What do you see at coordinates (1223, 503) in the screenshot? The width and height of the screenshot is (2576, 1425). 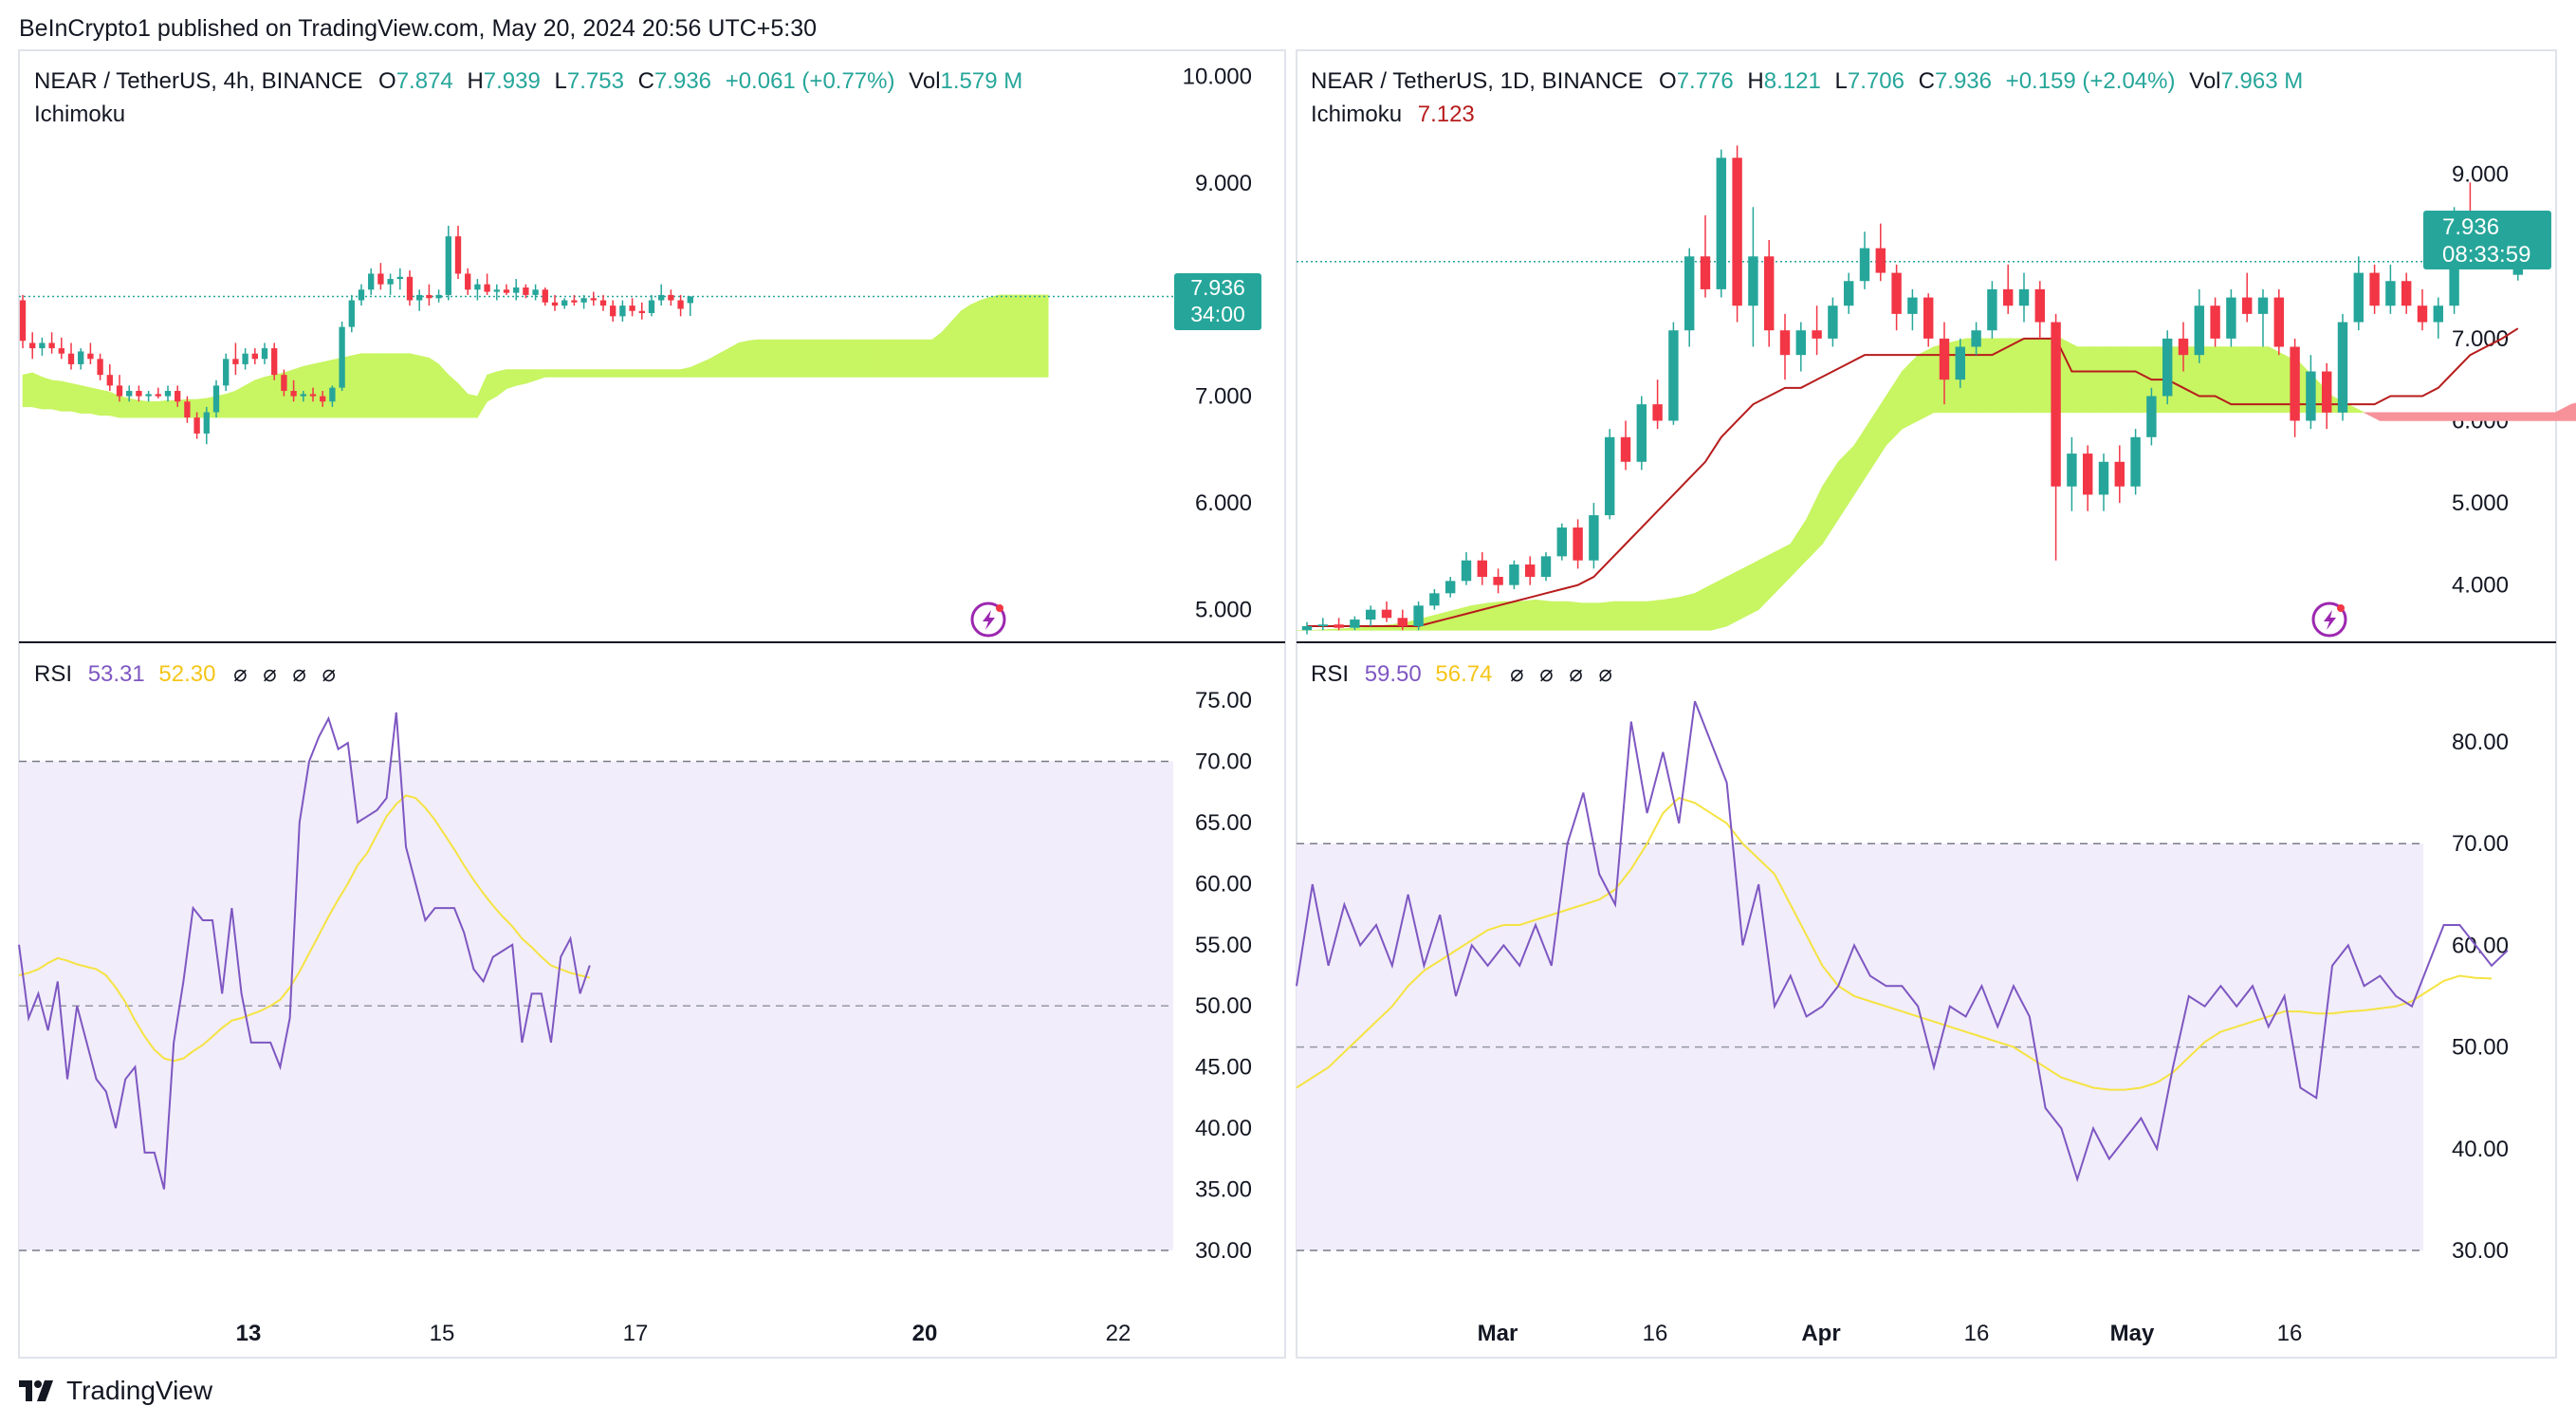 I see `price-axis-label: 6.000` at bounding box center [1223, 503].